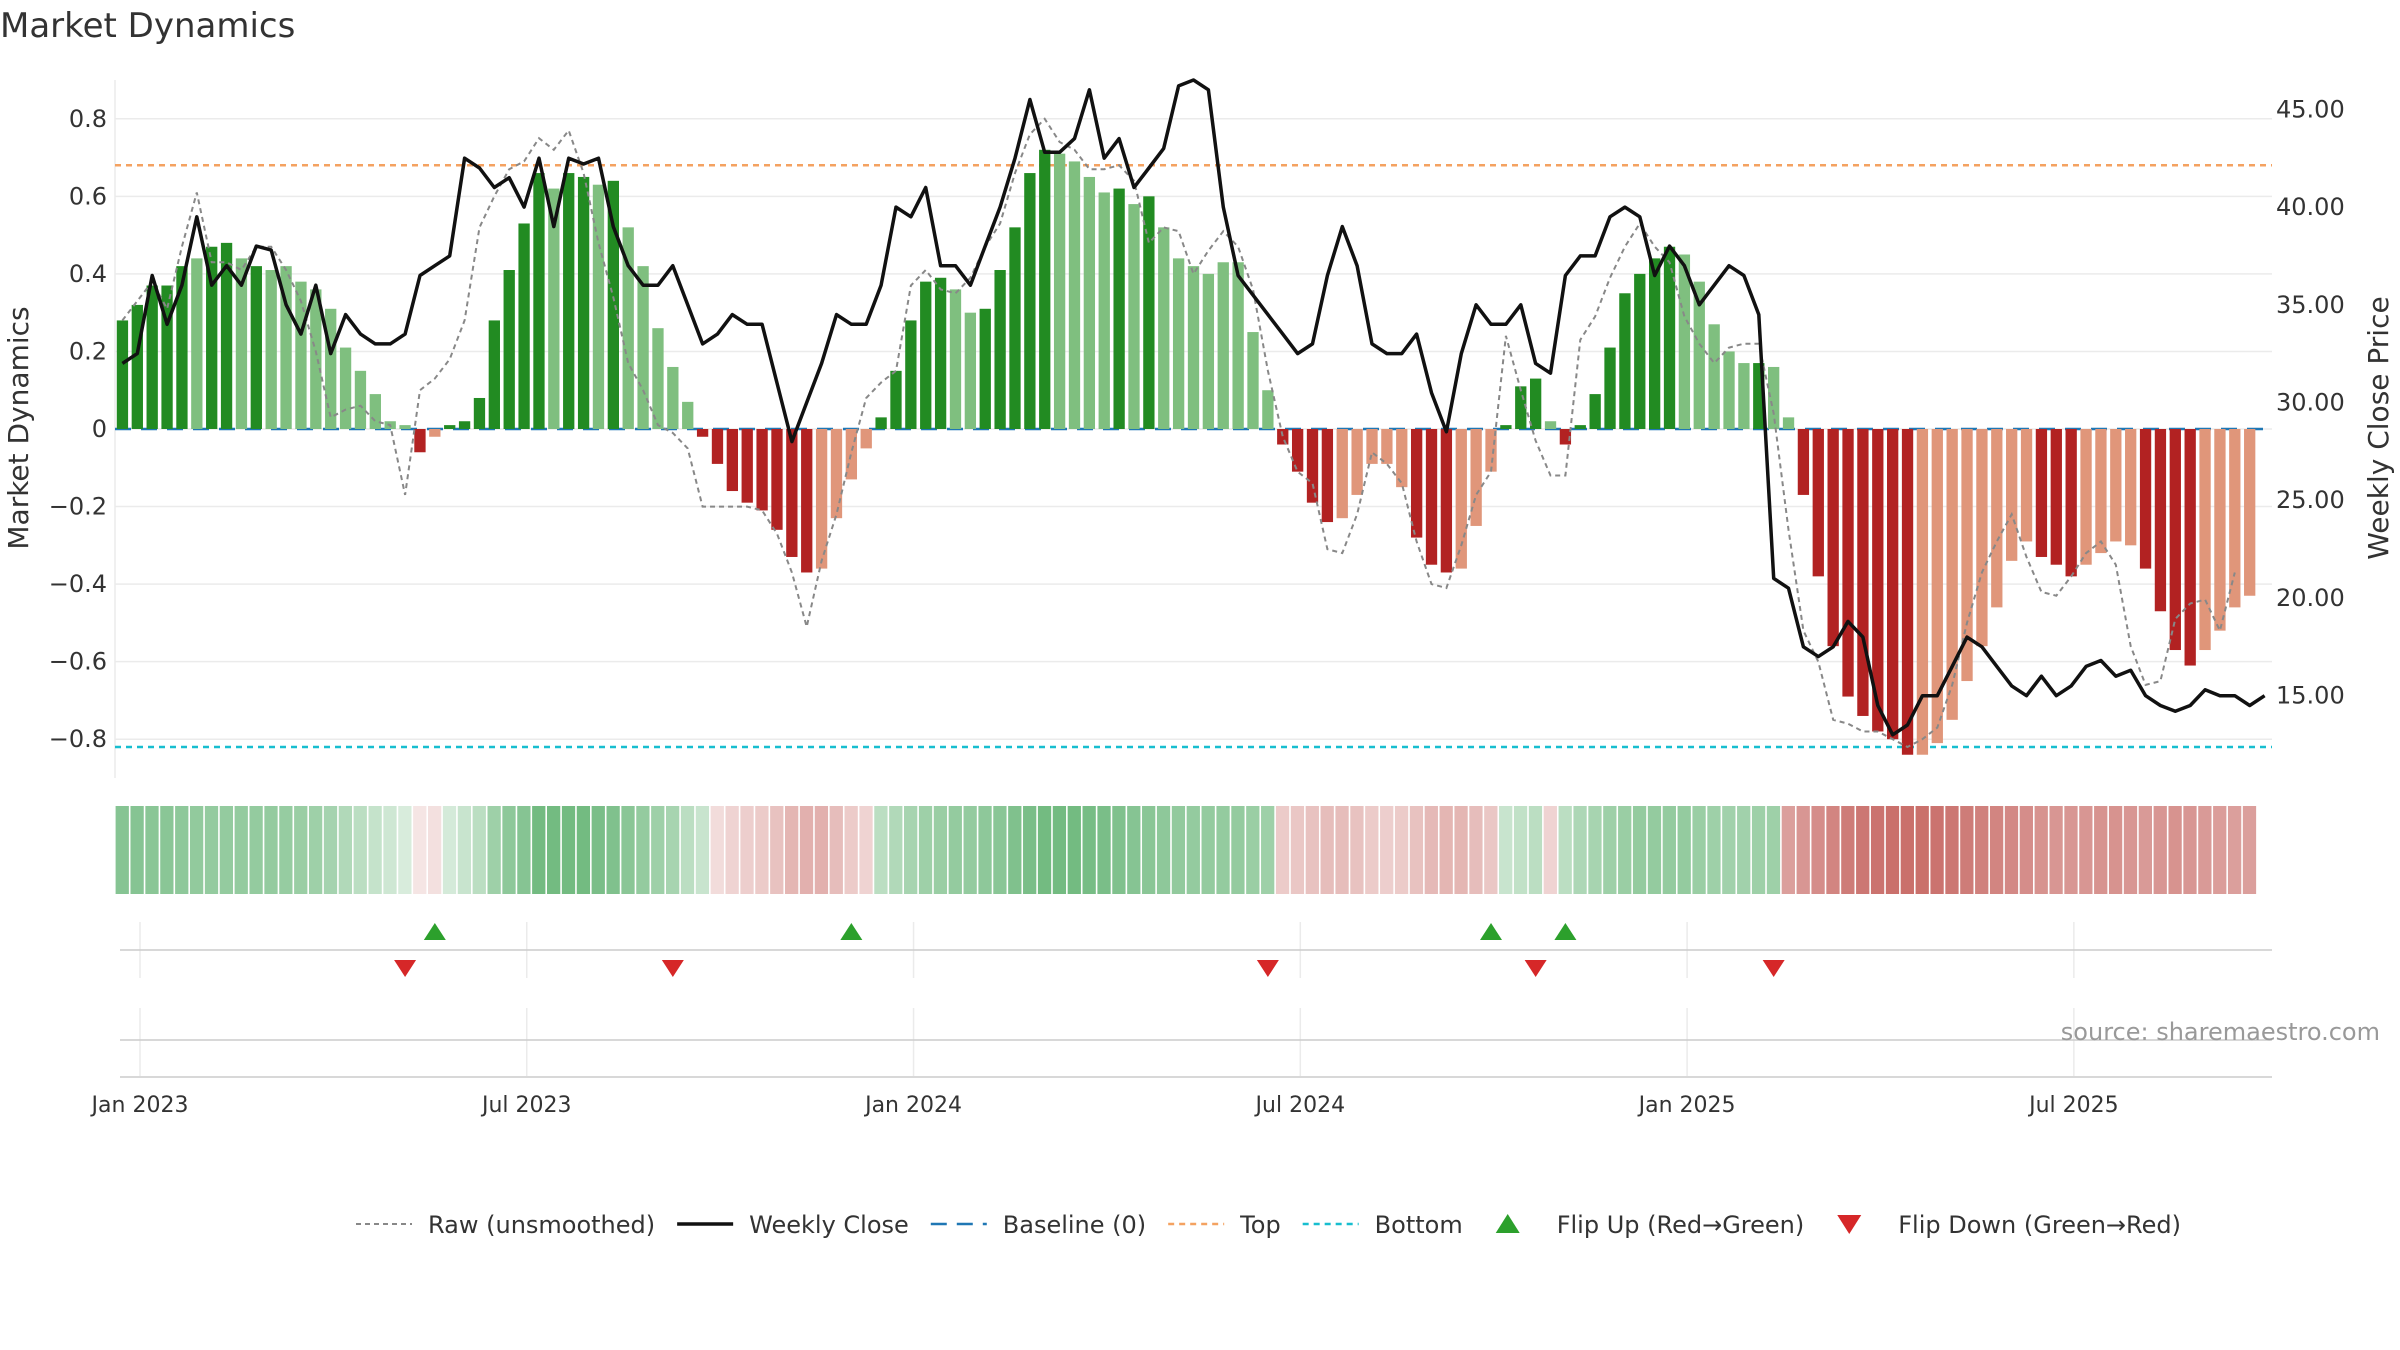 This screenshot has height=1350, width=2400. What do you see at coordinates (1419, 1225) in the screenshot?
I see `legend-label: Bottom` at bounding box center [1419, 1225].